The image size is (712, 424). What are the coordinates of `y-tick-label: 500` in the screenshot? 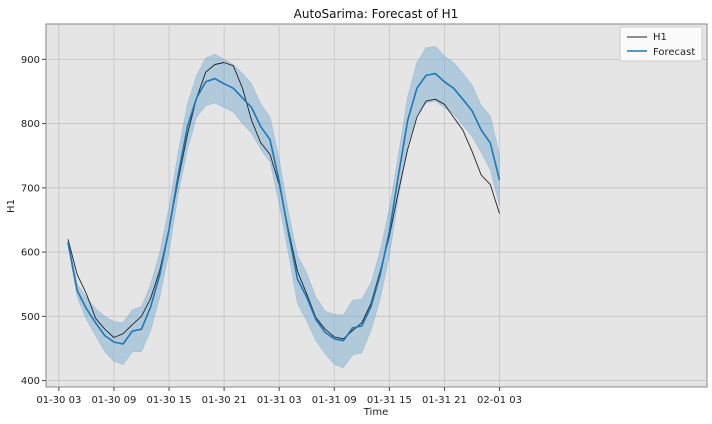 It's located at (30, 317).